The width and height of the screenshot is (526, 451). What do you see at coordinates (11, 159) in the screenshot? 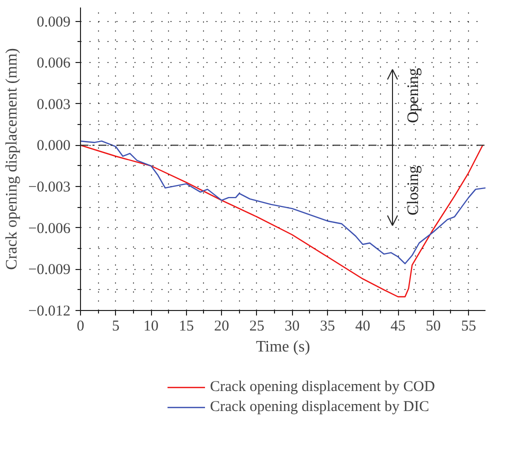
I see `y-axis-title: Crack opening displacement (mm)` at bounding box center [11, 159].